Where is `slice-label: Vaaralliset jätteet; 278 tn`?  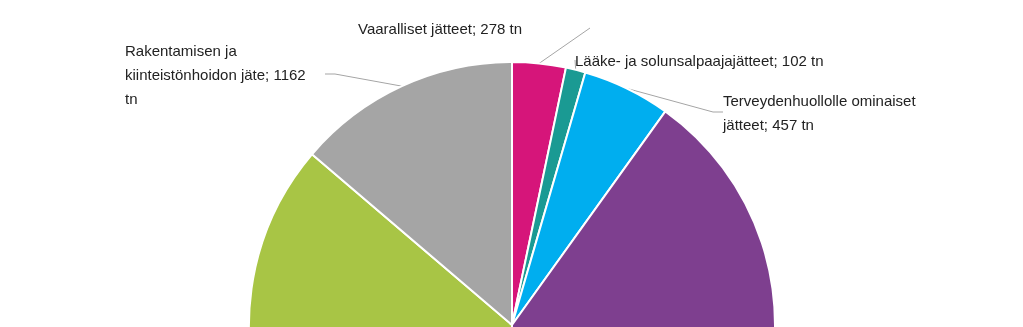 slice-label: Vaaralliset jätteet; 278 tn is located at coordinates (440, 28).